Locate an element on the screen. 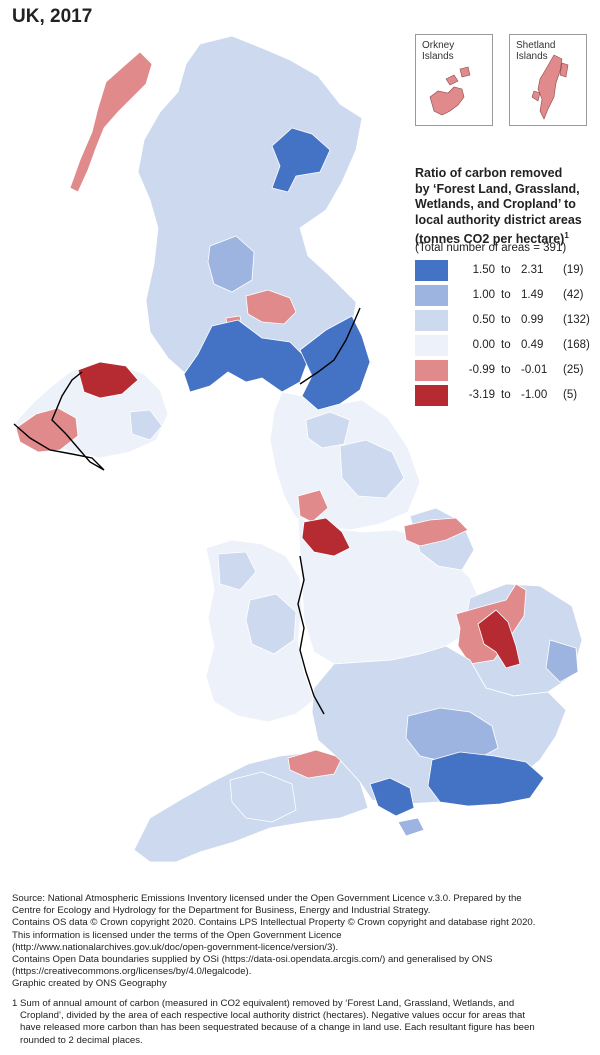  region-greater-manchester is located at coordinates (326, 537).